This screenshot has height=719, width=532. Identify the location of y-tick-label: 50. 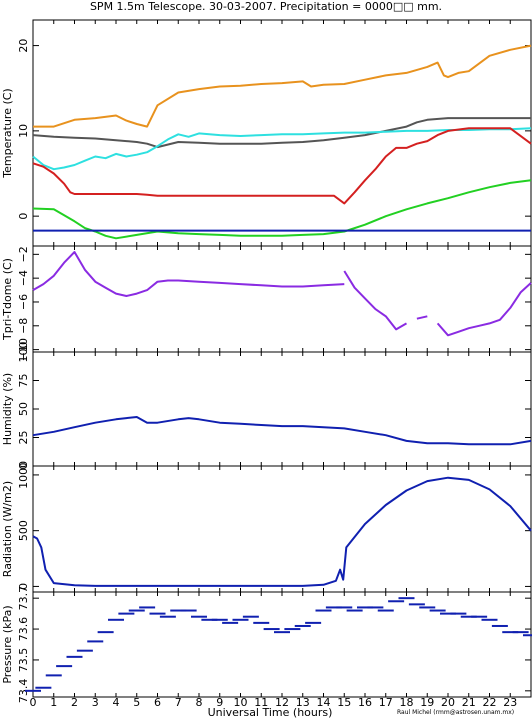
(23, 409).